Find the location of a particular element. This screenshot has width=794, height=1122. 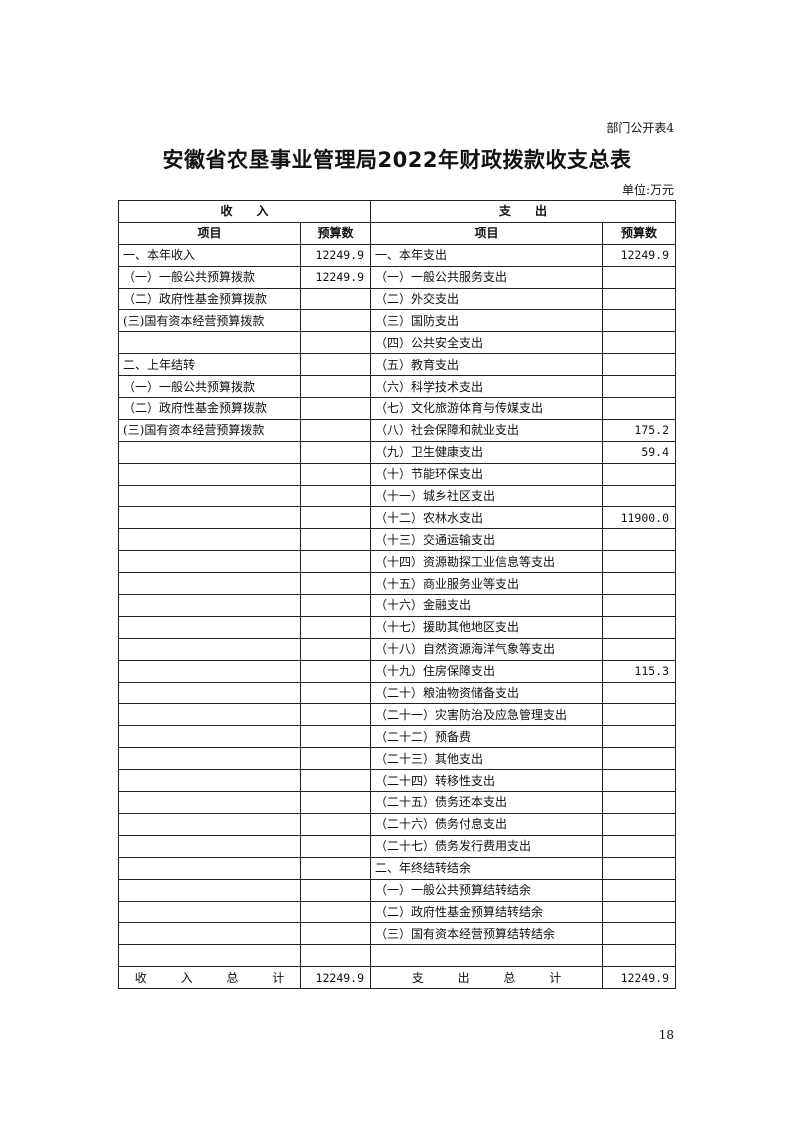

expense-item-cell: （十）节能环保支出 is located at coordinates (487, 474).